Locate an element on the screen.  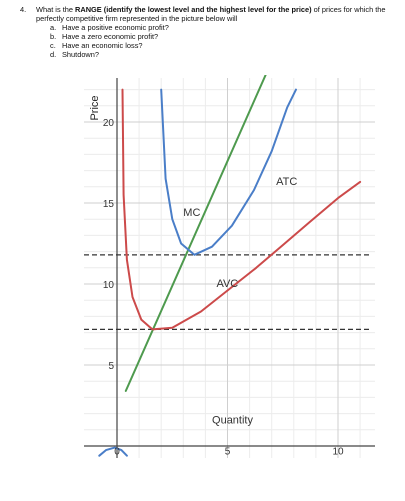
option-a: a. Have a positive economic profit? is located at coordinates (109, 27).